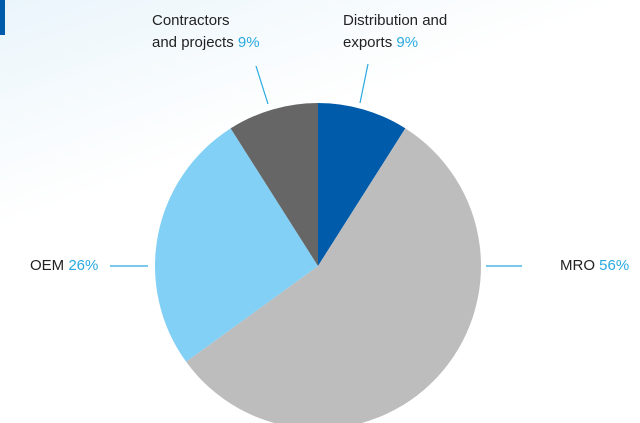 This screenshot has height=423, width=640. I want to click on slice-label: Contractors and projects 9%, so click(206, 32).